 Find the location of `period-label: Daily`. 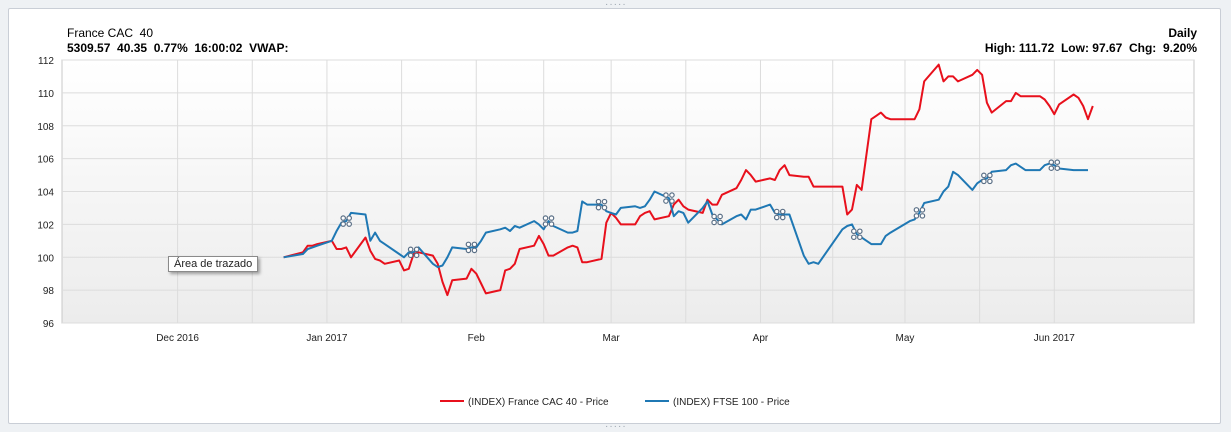

period-label: Daily is located at coordinates (1182, 33).